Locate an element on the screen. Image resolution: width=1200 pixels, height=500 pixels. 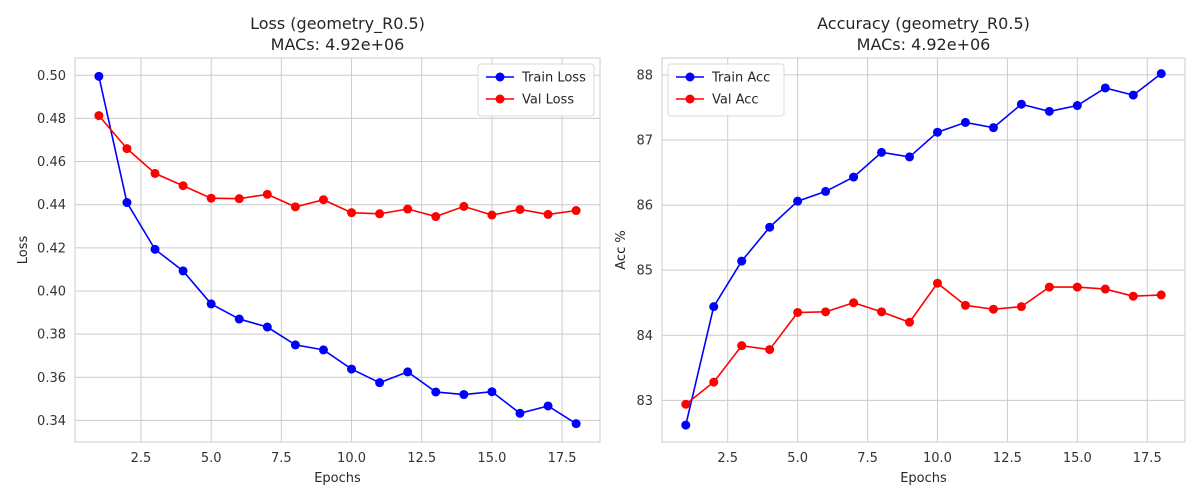
x-tick-label: 10.0 is located at coordinates (351, 458).